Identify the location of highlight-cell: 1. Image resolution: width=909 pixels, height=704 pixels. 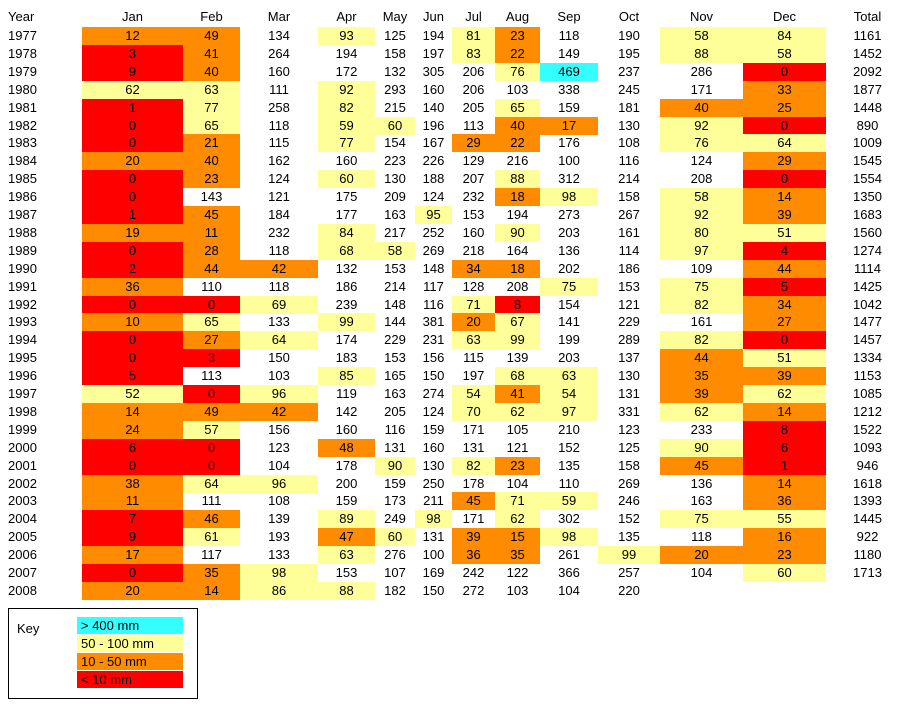
(132, 215).